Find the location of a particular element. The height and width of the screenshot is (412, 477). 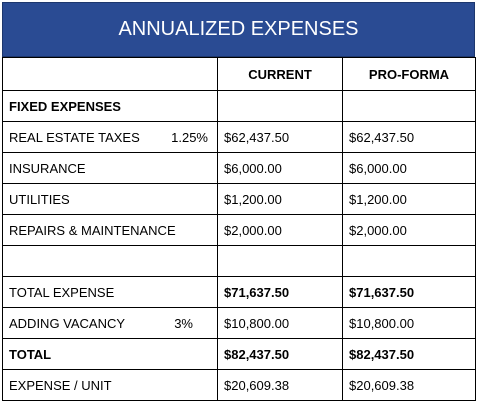

row: TOTAL EXPENSE $71,637.50 $71,637.50 is located at coordinates (239, 292).